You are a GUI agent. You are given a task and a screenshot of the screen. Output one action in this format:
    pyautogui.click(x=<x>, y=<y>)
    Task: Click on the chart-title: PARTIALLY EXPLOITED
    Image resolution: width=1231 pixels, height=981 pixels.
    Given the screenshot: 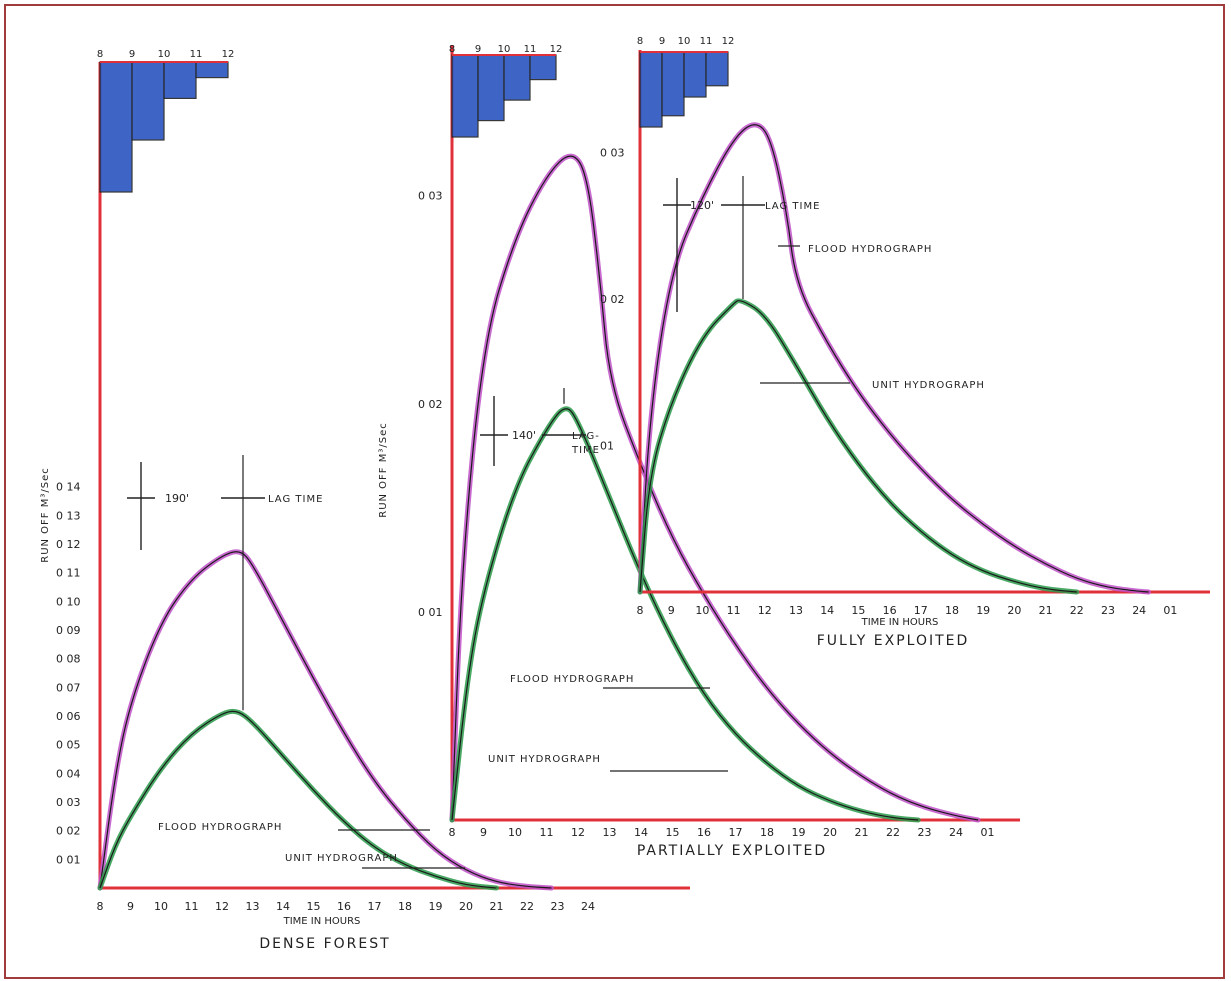 What is the action you would take?
    pyautogui.click(x=732, y=851)
    